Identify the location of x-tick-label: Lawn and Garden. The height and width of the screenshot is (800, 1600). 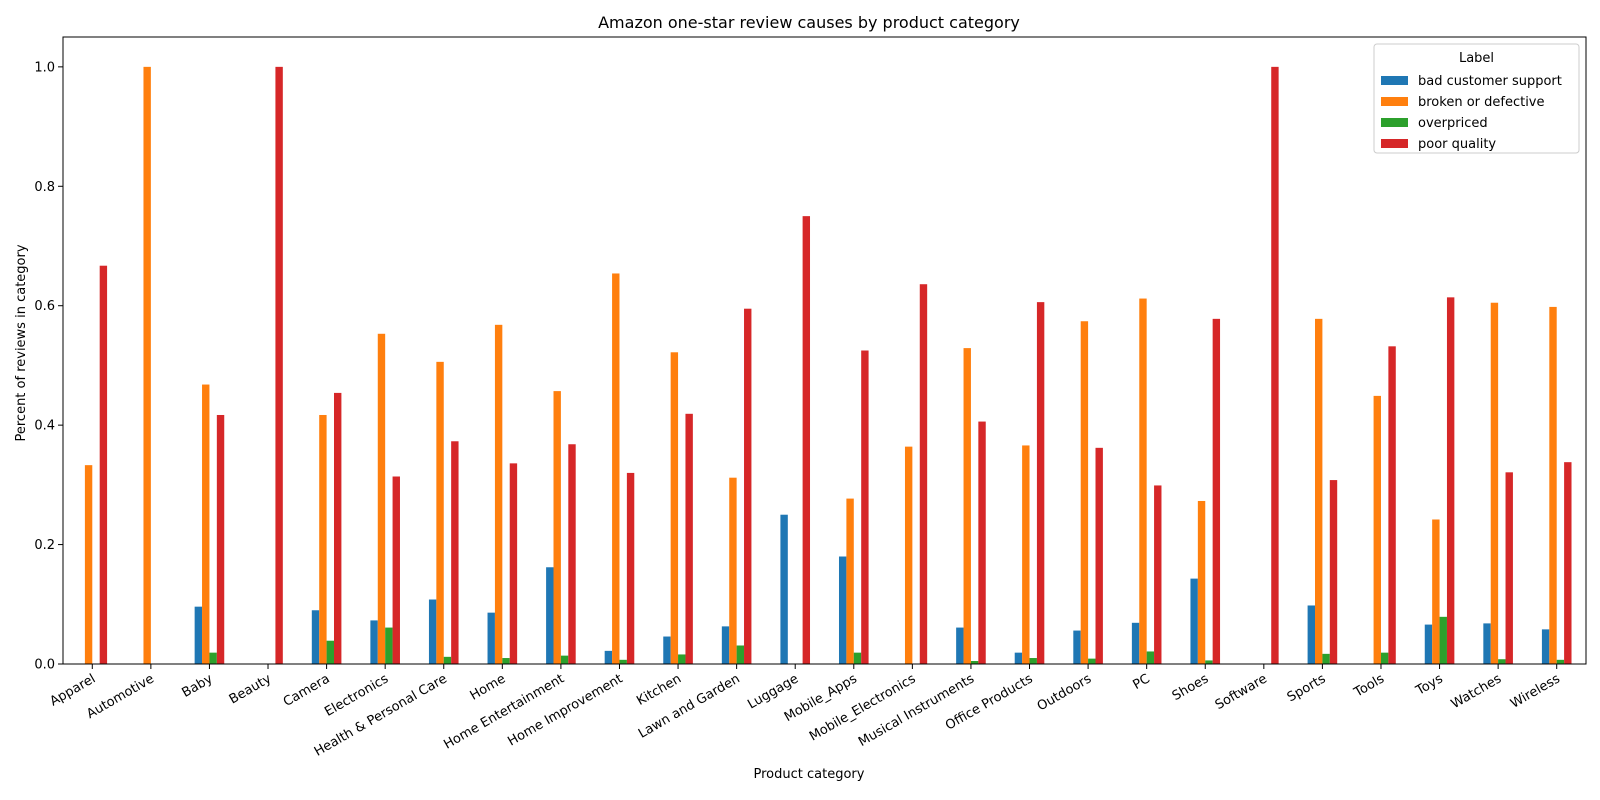
(689, 706).